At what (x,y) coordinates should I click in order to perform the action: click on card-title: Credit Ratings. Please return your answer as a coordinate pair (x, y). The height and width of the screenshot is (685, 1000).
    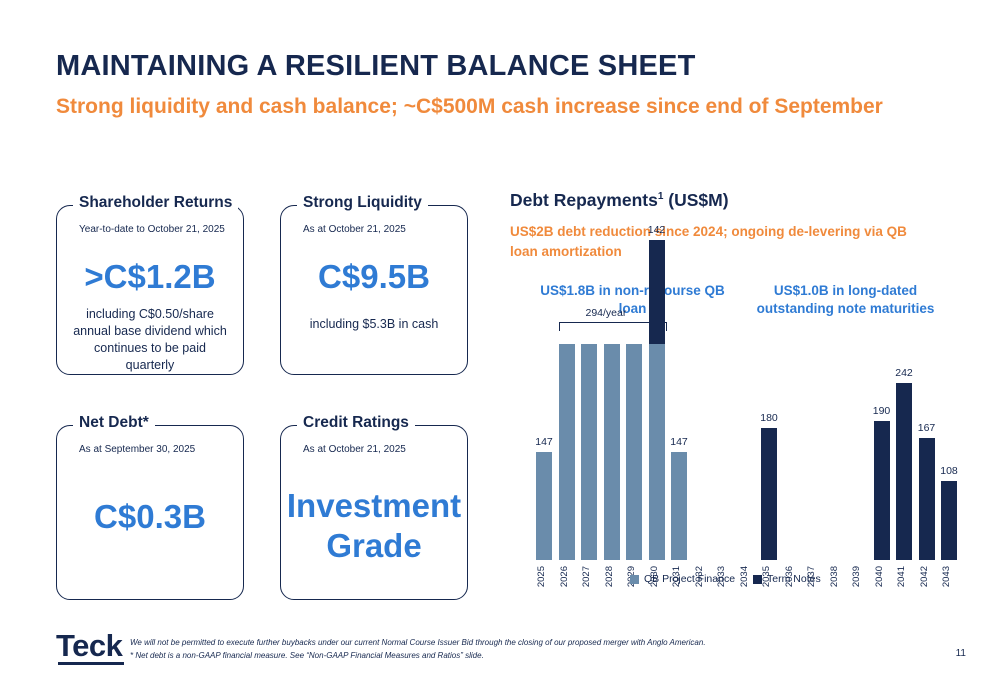
    Looking at the image, I should click on (356, 423).